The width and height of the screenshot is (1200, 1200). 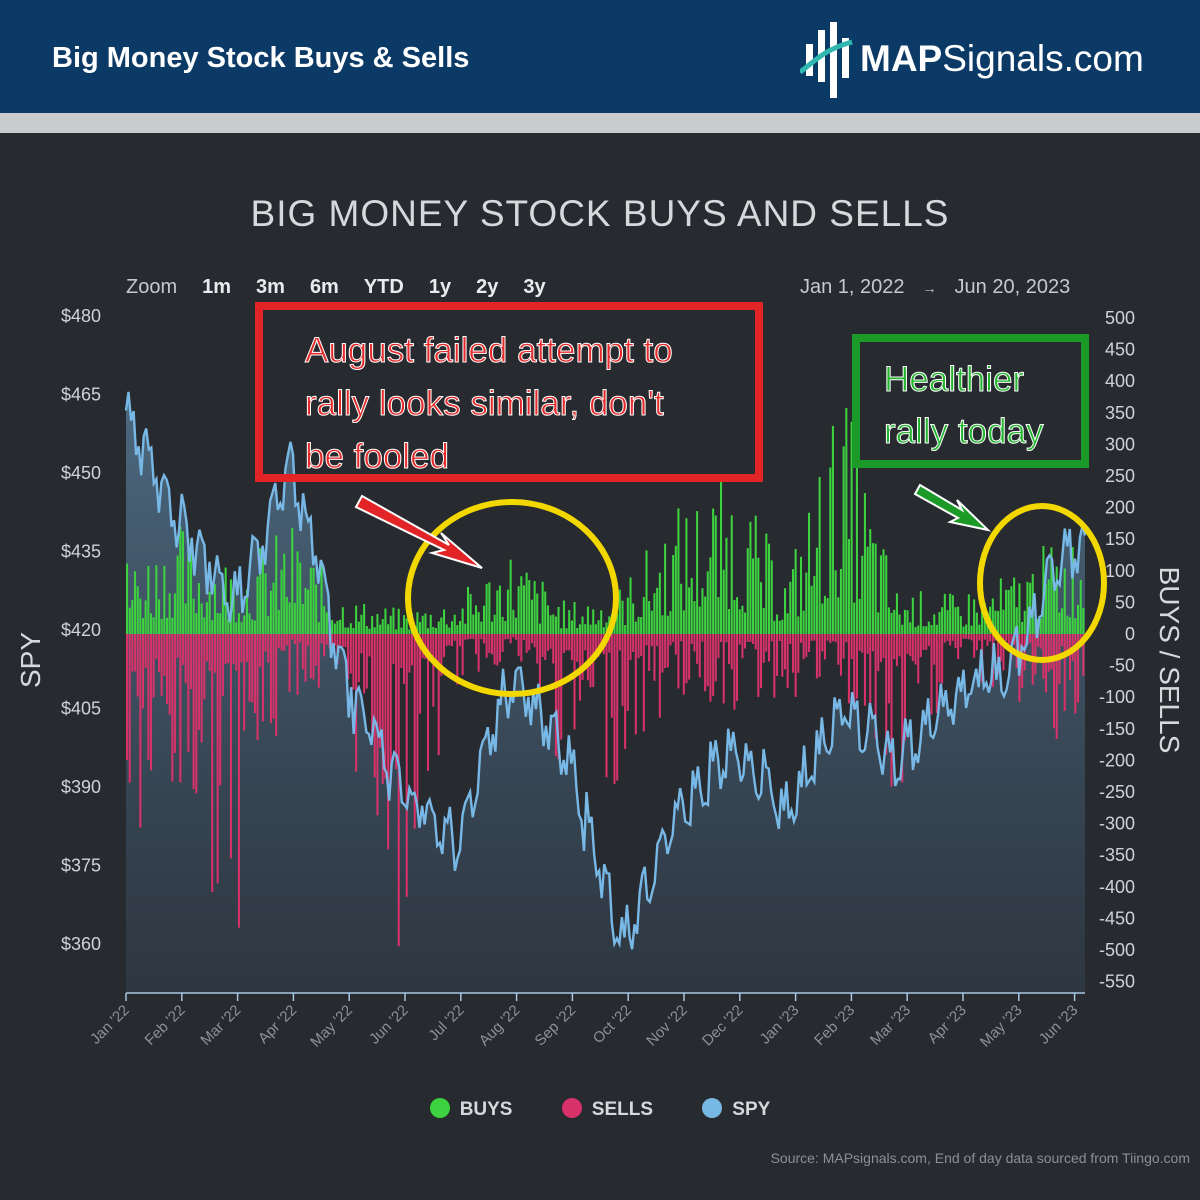 What do you see at coordinates (1117, 729) in the screenshot?
I see `y-right-tick-label: -150` at bounding box center [1117, 729].